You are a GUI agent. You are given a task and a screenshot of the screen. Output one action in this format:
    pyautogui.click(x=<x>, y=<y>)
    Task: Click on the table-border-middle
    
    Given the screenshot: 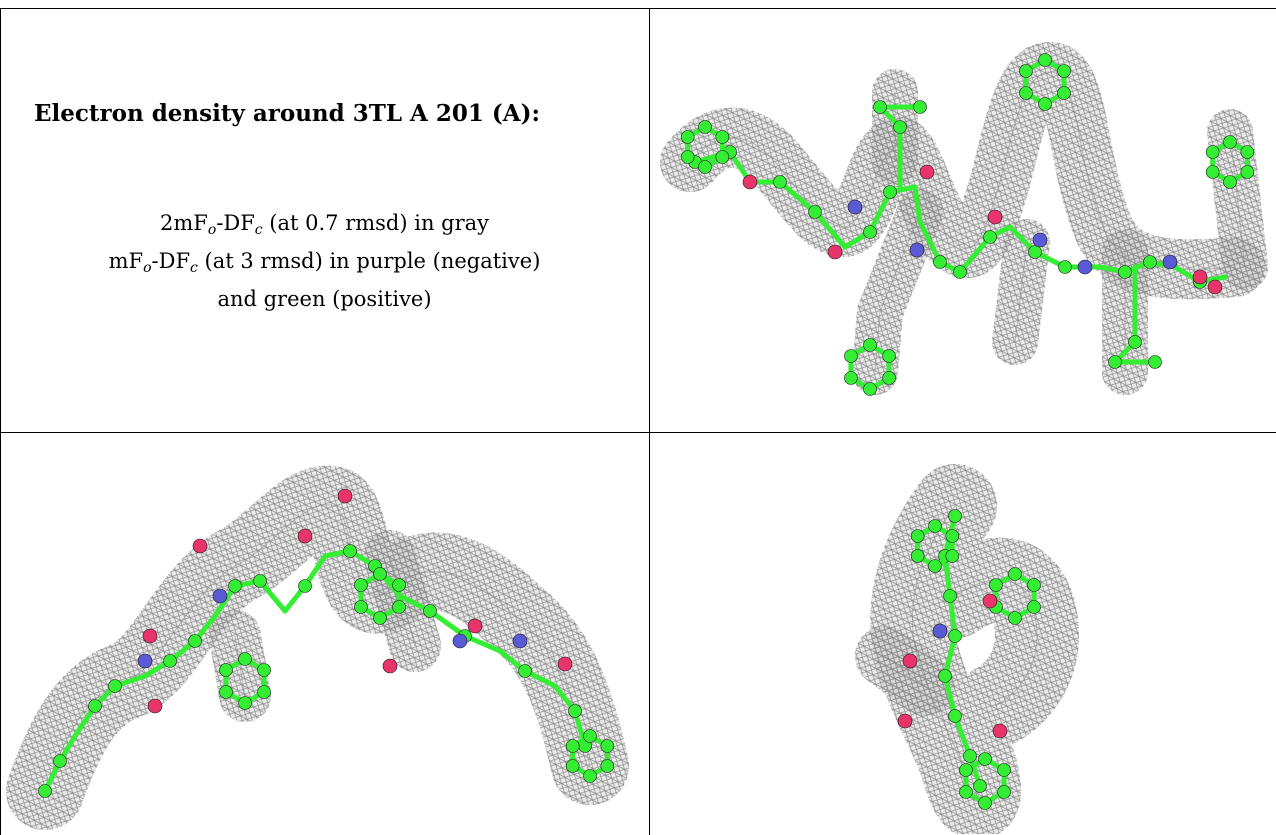 What is the action you would take?
    pyautogui.click(x=638, y=432)
    